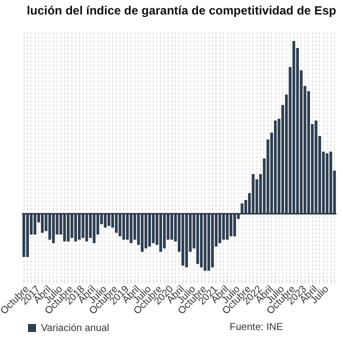 The width and height of the screenshot is (343, 343). I want to click on chart-title: lución del índice de garantía de competitividad de Esp, so click(181, 11).